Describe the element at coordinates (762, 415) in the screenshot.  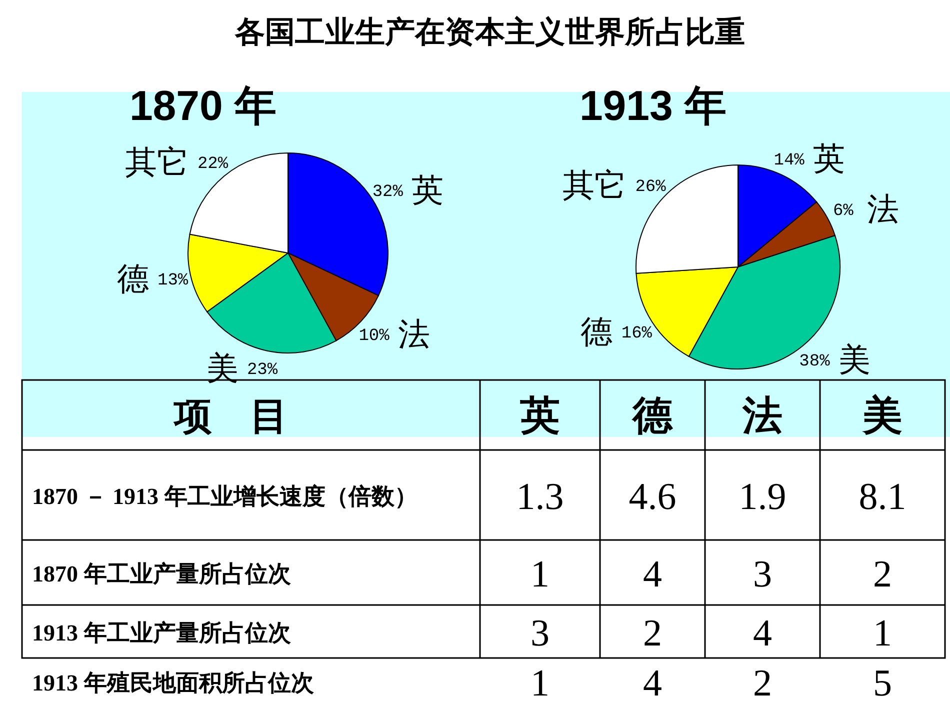
I see `x-tick-label: 法` at that location.